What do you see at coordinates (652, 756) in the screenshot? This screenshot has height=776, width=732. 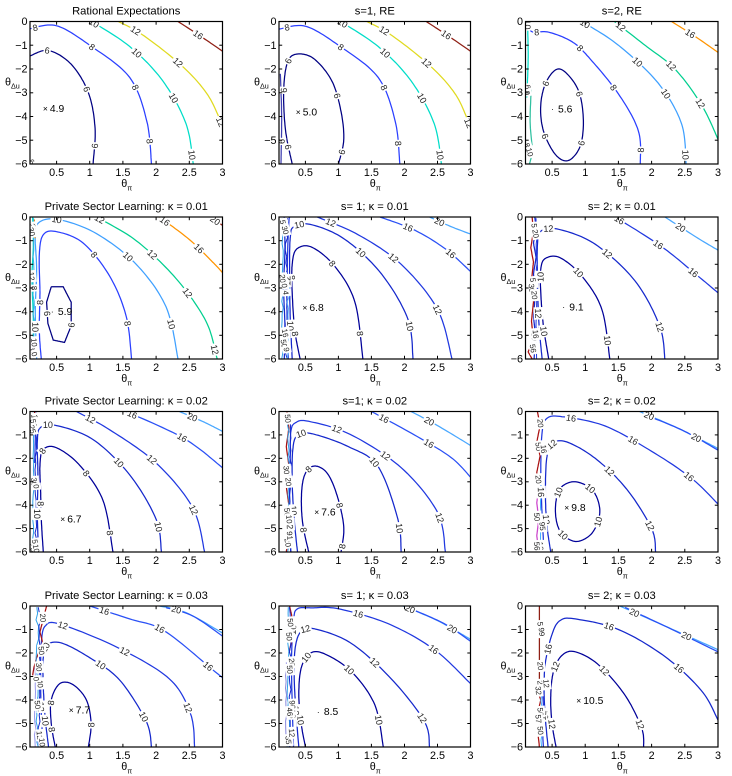 I see `svg-text: 2` at bounding box center [652, 756].